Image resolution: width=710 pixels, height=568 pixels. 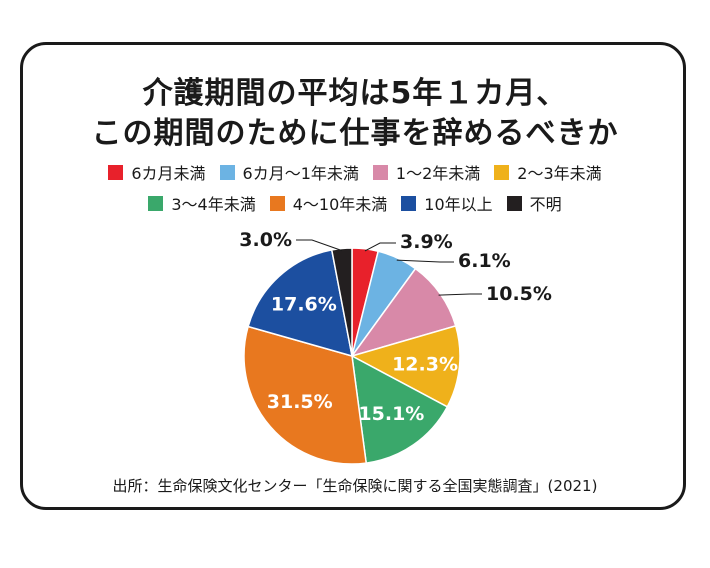 I want to click on legend-item: 不明, so click(x=534, y=203).